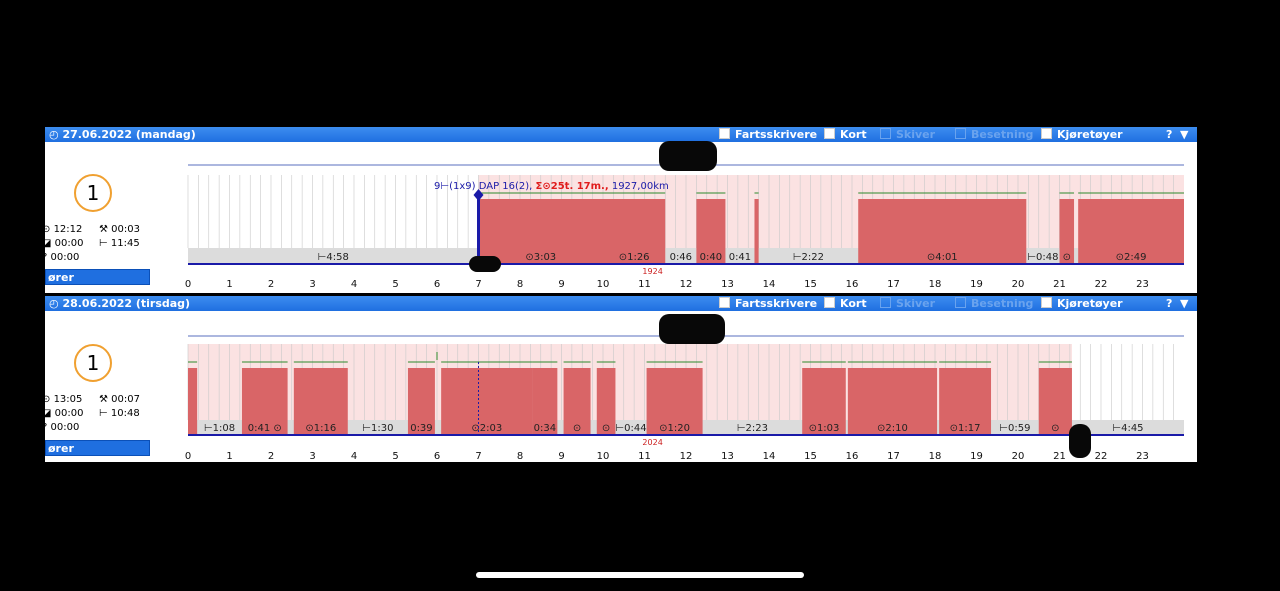 The image size is (1280, 591). What do you see at coordinates (462, 186) in the screenshot?
I see `annotation-part: (1x9)` at bounding box center [462, 186].